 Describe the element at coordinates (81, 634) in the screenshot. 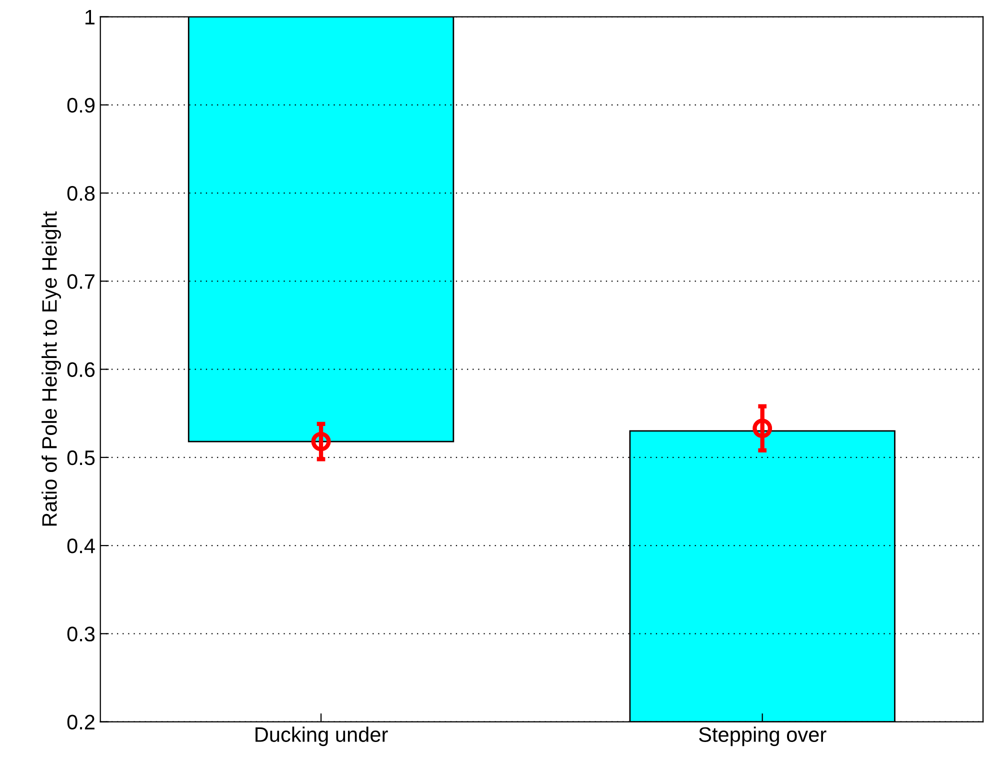

I see `y-tick-label: 0.3` at that location.